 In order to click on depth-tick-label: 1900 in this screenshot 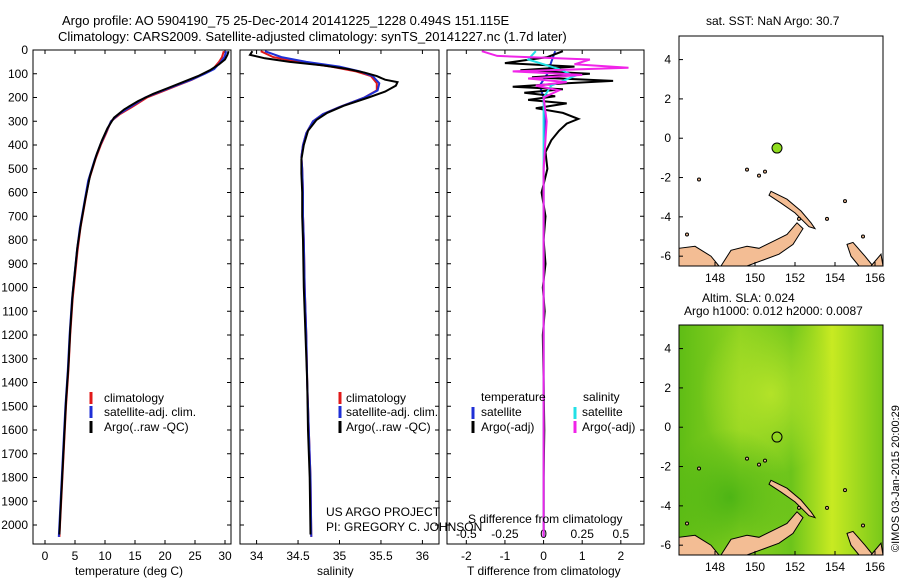, I will do `click(14, 501)`.